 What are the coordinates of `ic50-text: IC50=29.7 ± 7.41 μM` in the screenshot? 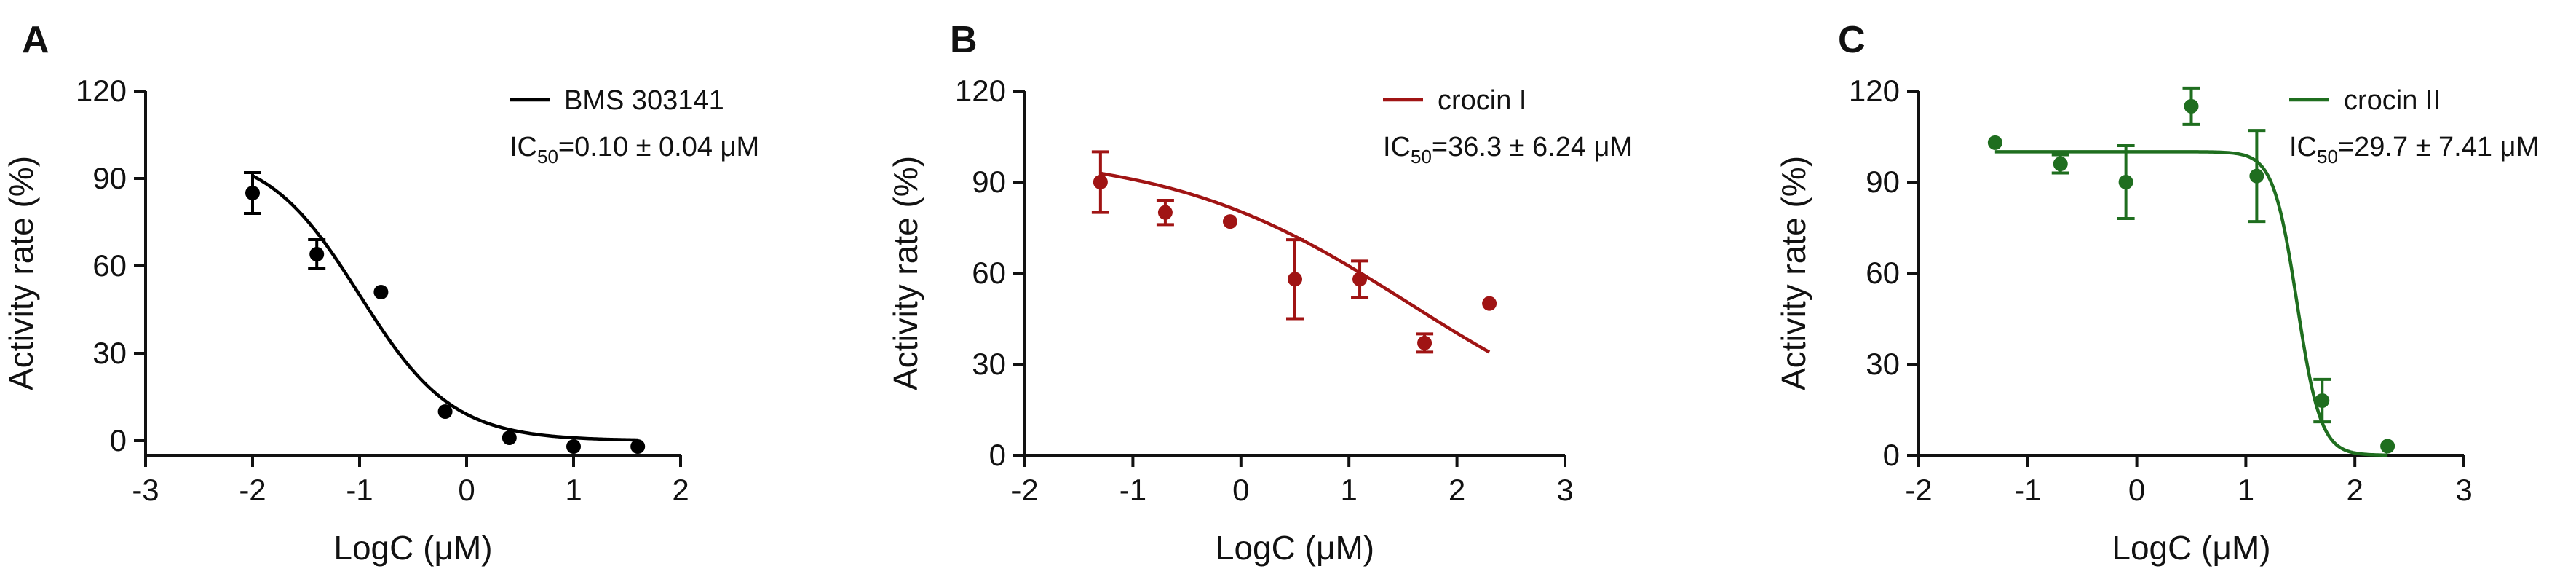 It's located at (2414, 150).